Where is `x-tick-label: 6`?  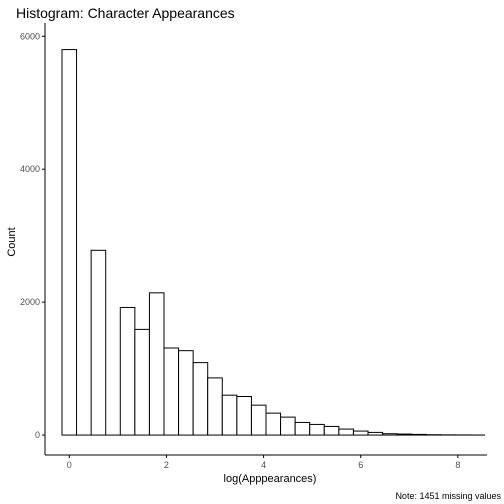 x-tick-label: 6 is located at coordinates (360, 465).